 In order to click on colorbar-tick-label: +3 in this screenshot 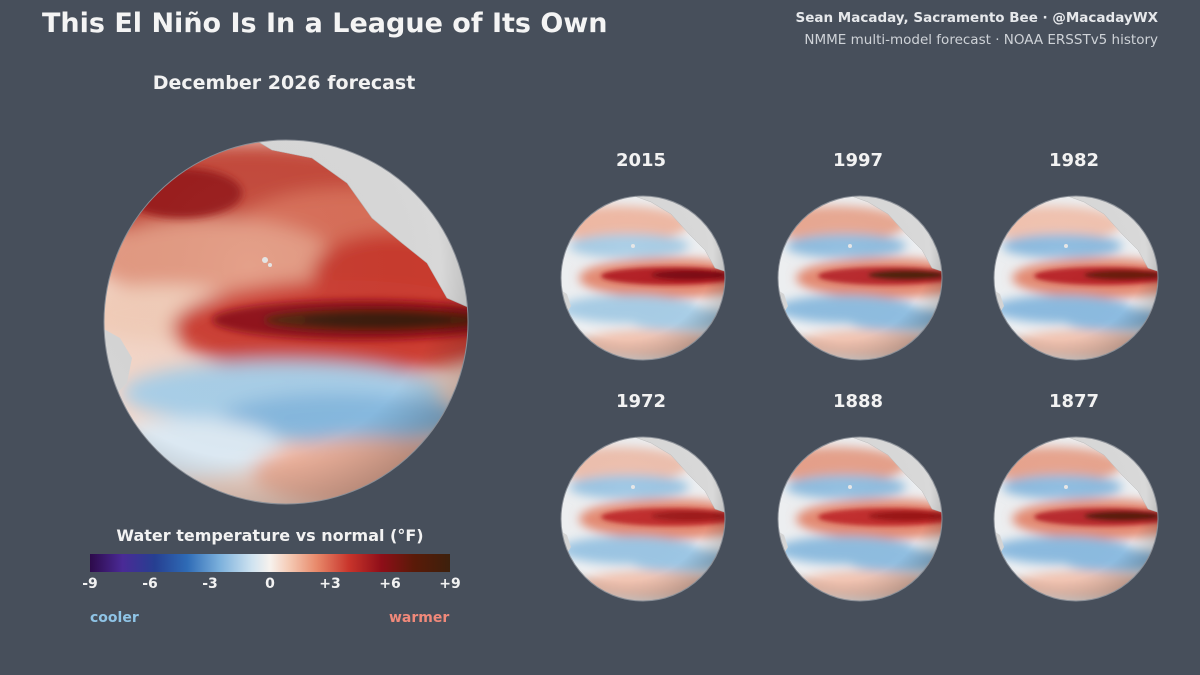, I will do `click(330, 584)`.